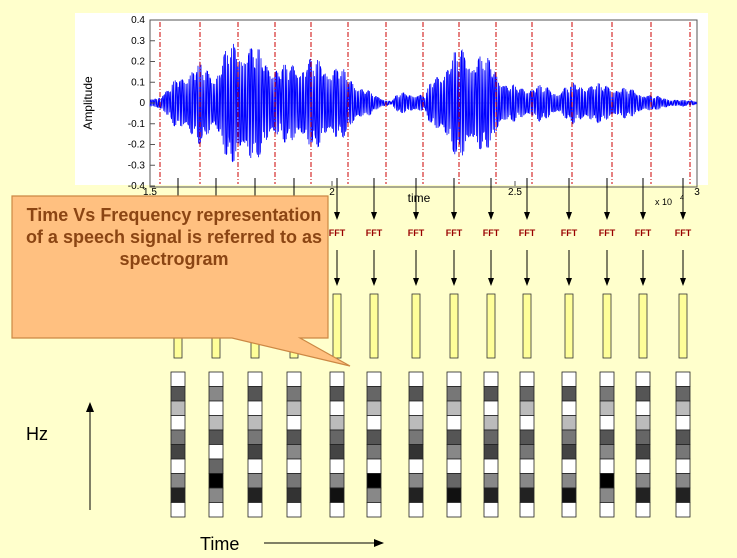 The width and height of the screenshot is (737, 558). I want to click on hz-axis-arrow, so click(90, 456).